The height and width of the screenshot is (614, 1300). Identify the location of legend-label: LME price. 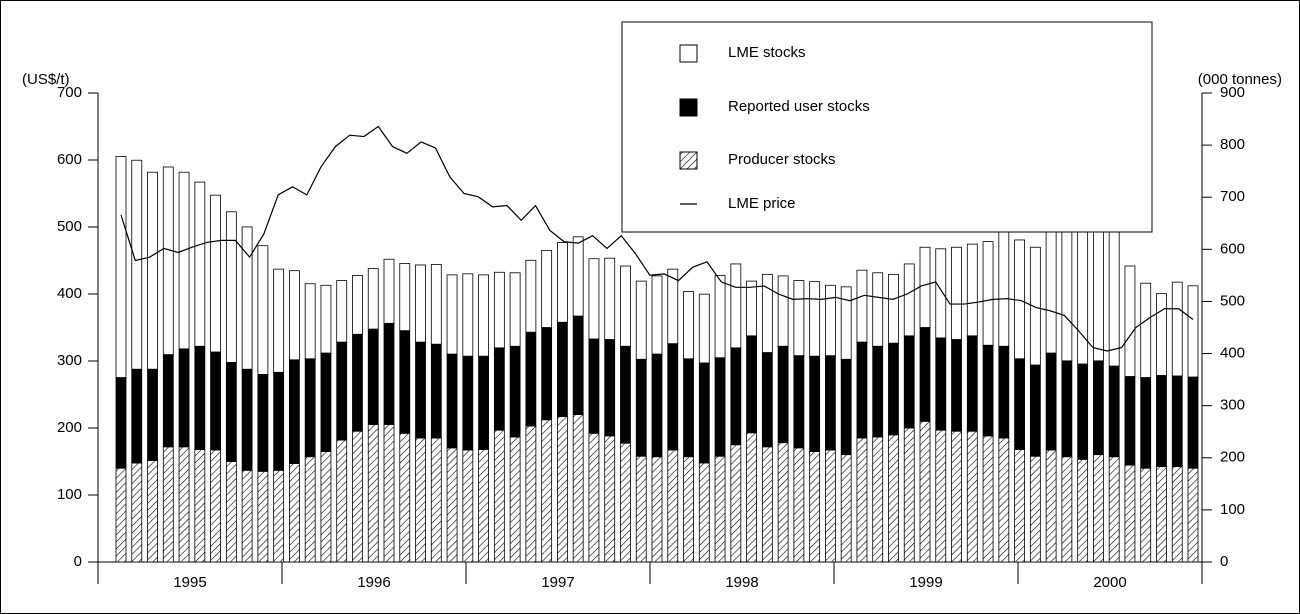
(762, 203).